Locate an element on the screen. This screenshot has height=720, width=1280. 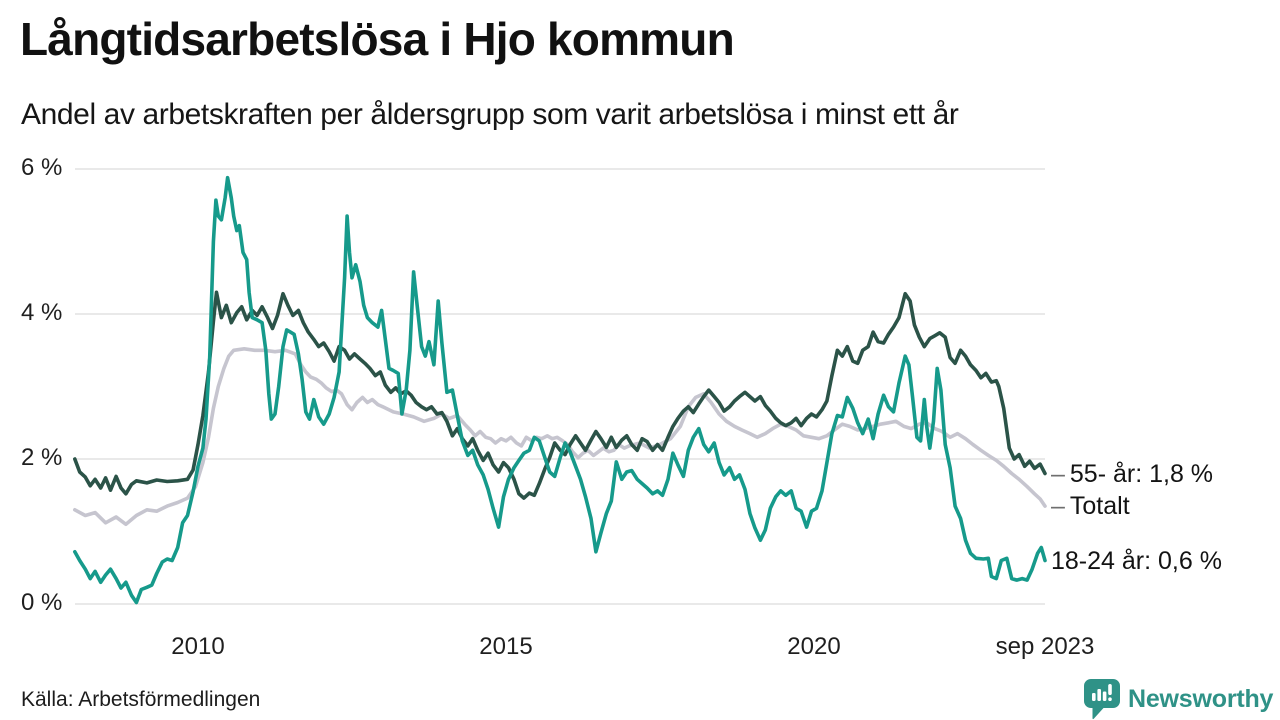
y-tick-label-0: 0 % is located at coordinates (42, 602).